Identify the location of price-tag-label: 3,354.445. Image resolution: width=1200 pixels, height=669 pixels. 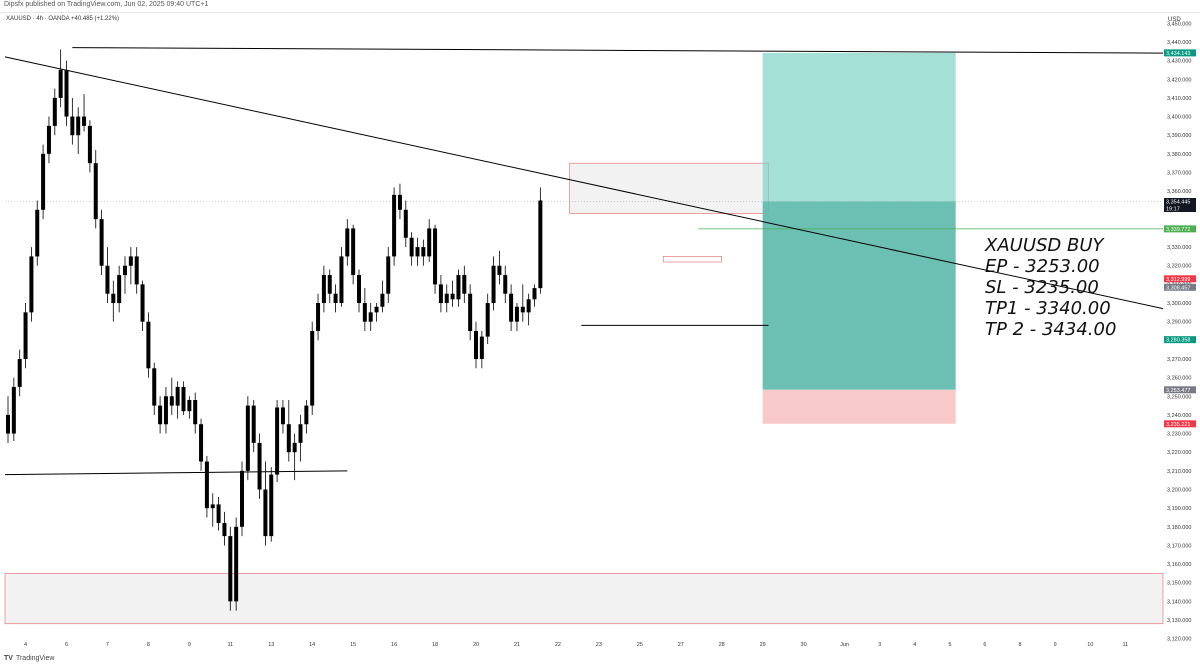
(1178, 203).